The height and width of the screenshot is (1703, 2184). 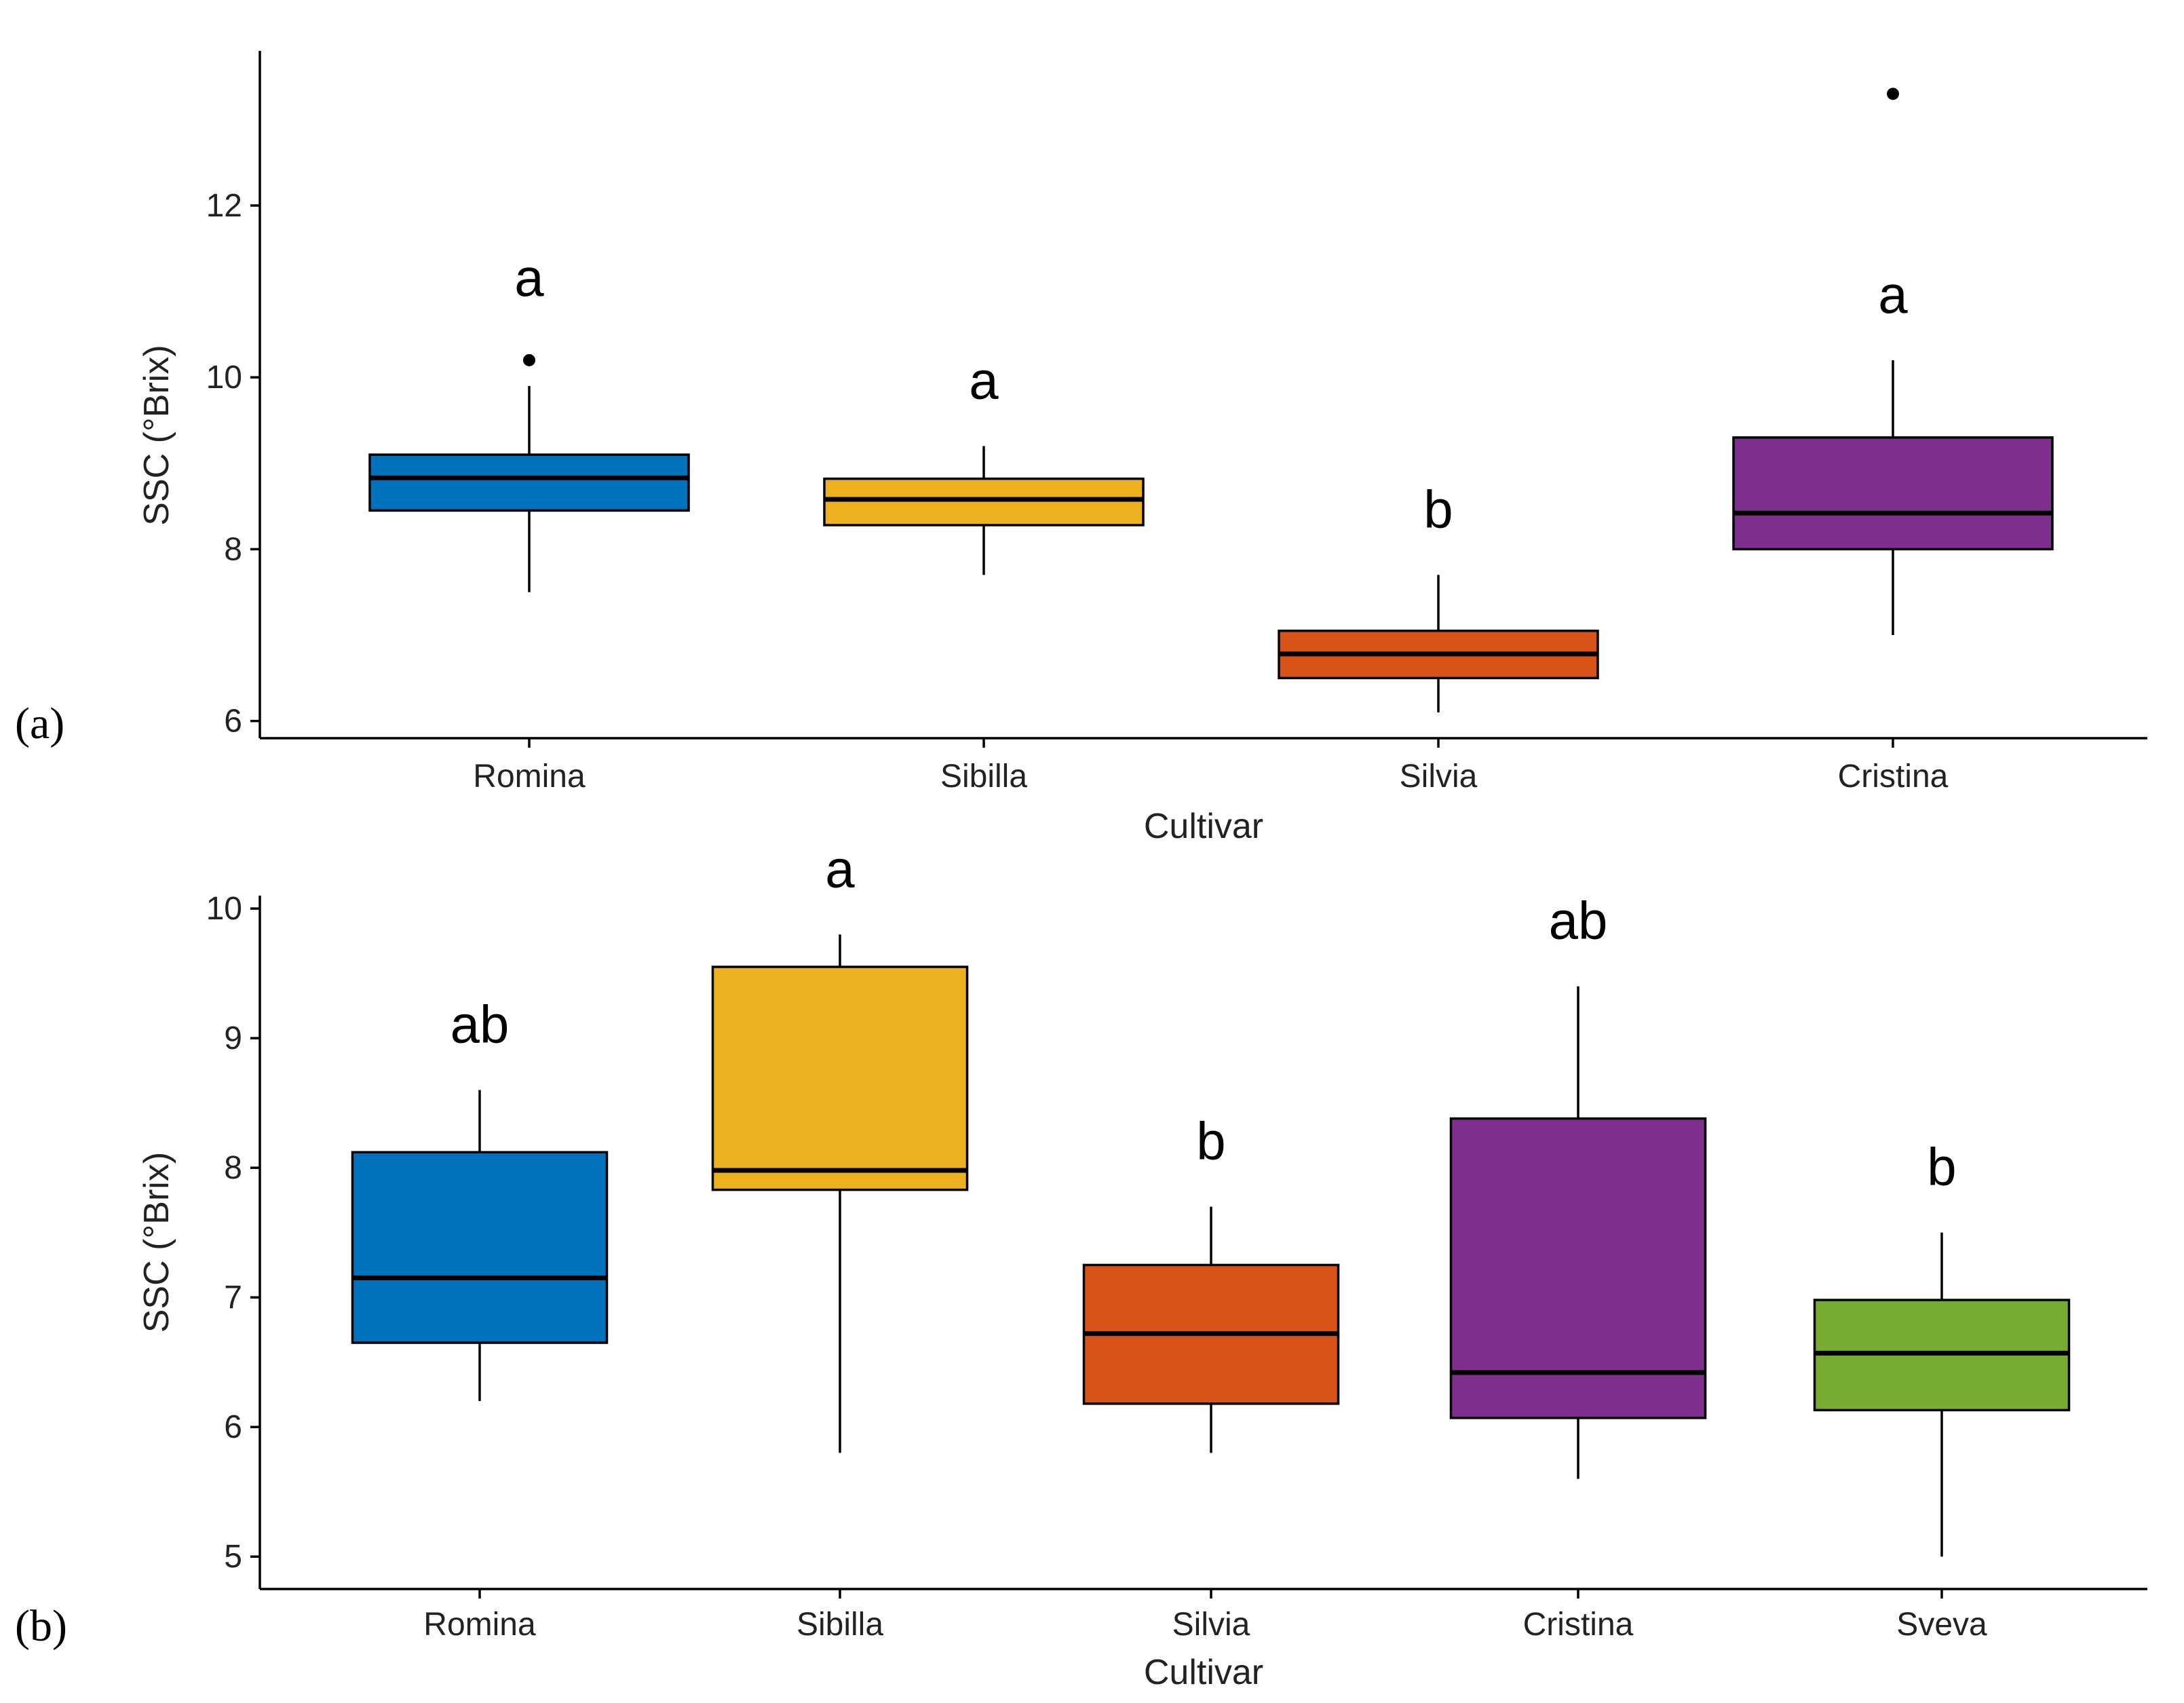 I want to click on panel-label: (b), so click(x=41, y=1626).